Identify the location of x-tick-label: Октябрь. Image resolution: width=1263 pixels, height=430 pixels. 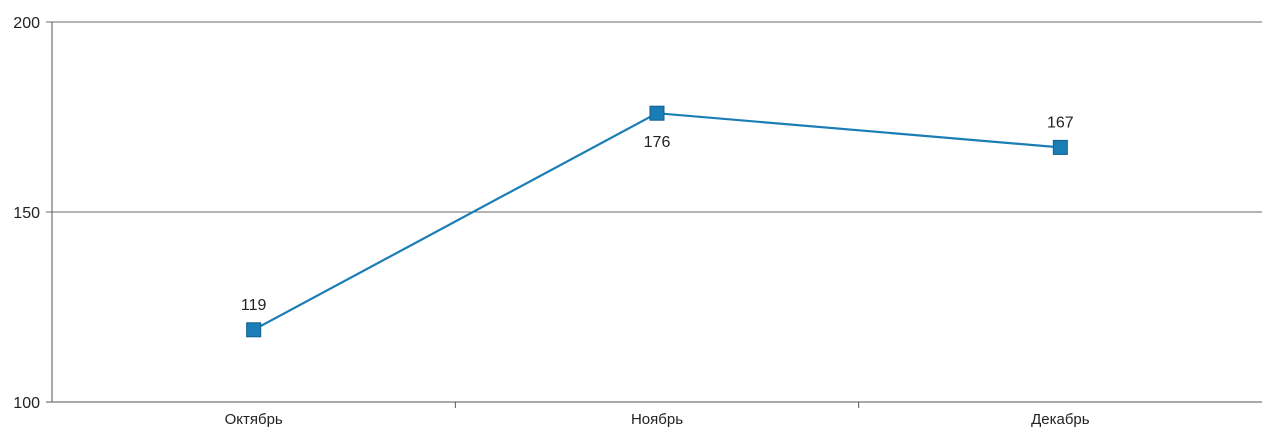
(254, 419).